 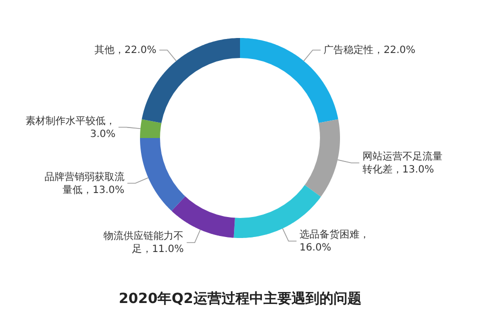 What do you see at coordinates (71, 127) in the screenshot?
I see `slice-label: 素材制作水平较低，3.0%` at bounding box center [71, 127].